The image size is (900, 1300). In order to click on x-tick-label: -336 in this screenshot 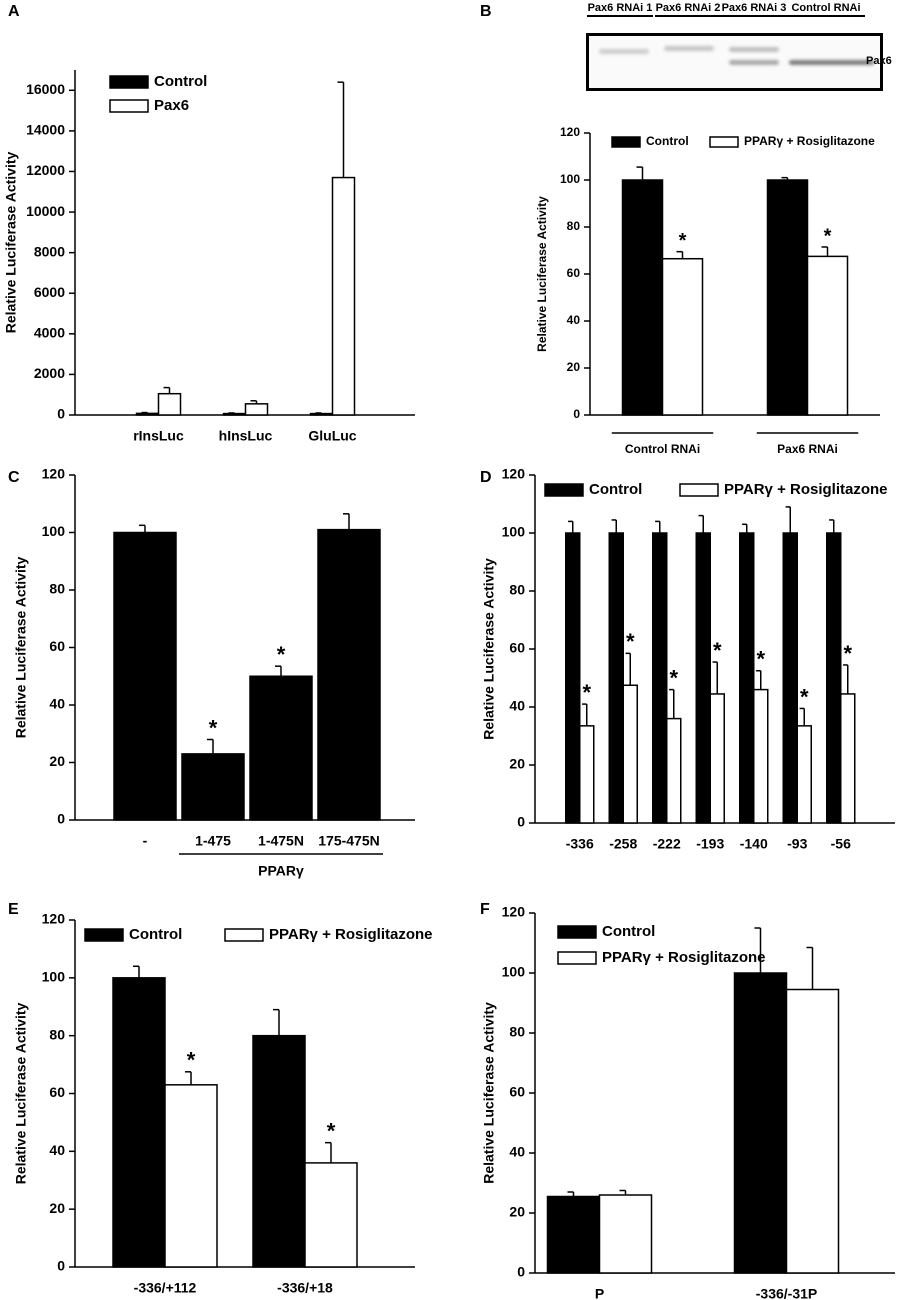, I will do `click(580, 844)`.